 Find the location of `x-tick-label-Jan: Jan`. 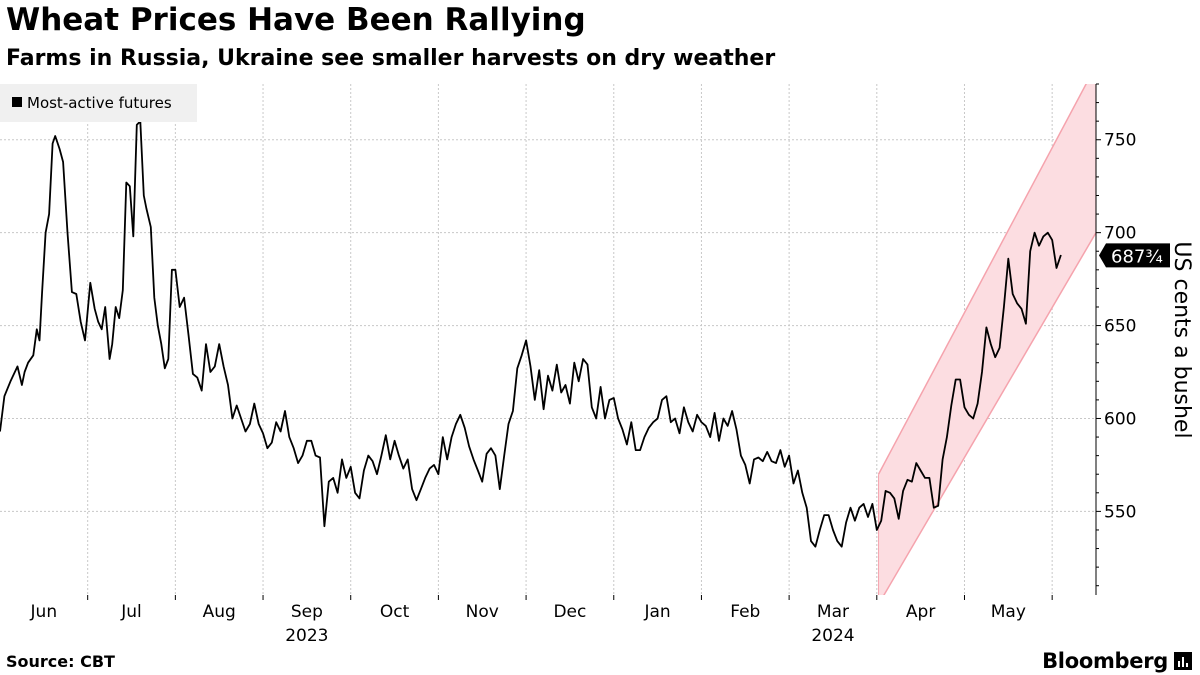

x-tick-label-Jan: Jan is located at coordinates (656, 612).